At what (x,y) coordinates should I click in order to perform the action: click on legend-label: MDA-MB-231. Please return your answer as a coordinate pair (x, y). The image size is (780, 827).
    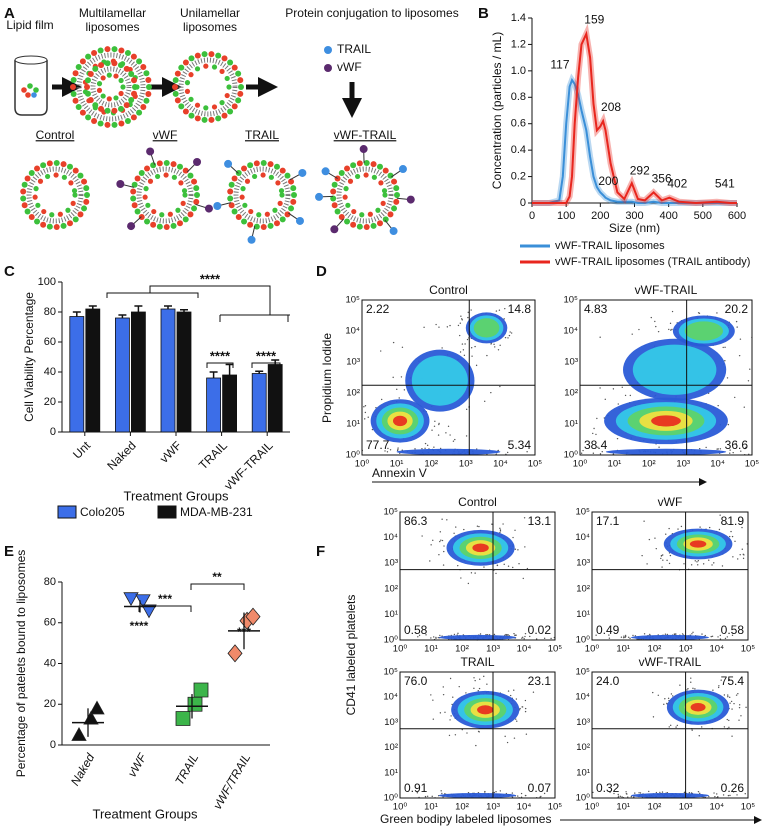
    Looking at the image, I should click on (216, 512).